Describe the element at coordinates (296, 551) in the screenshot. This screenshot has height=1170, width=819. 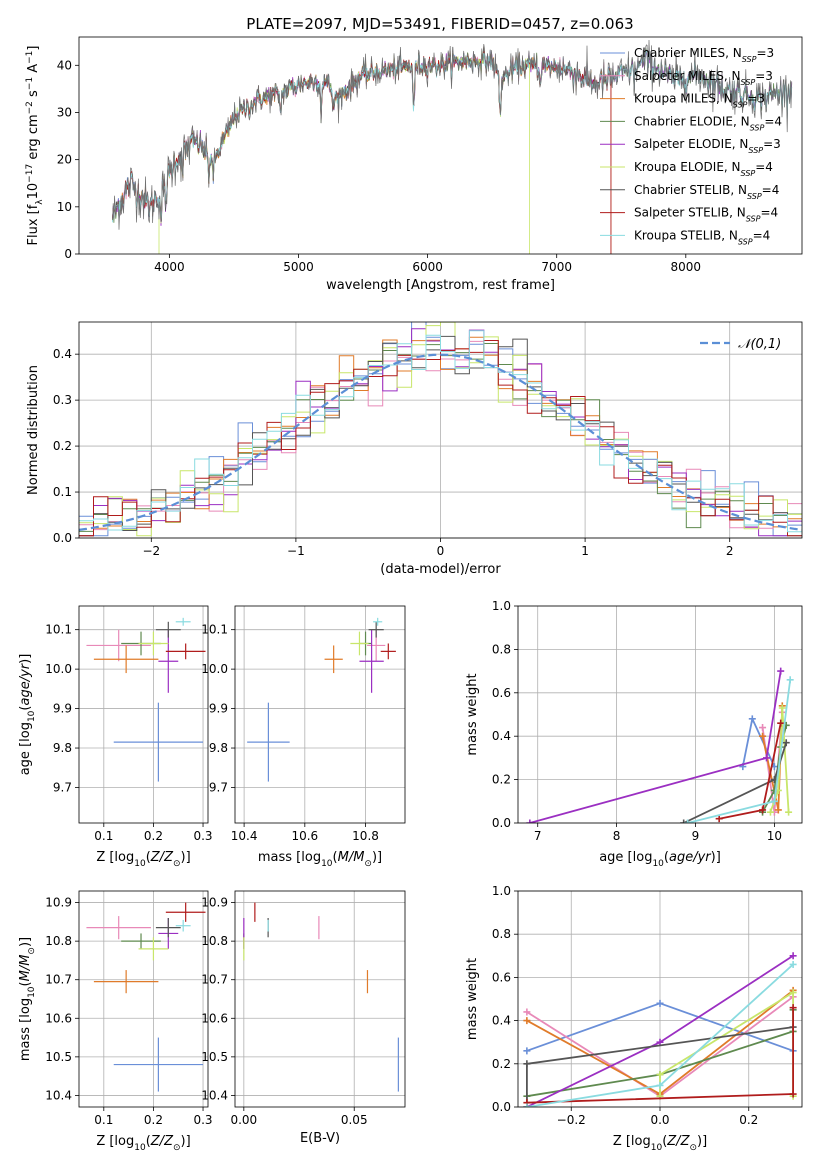
I see `x-tick-label: −1` at that location.